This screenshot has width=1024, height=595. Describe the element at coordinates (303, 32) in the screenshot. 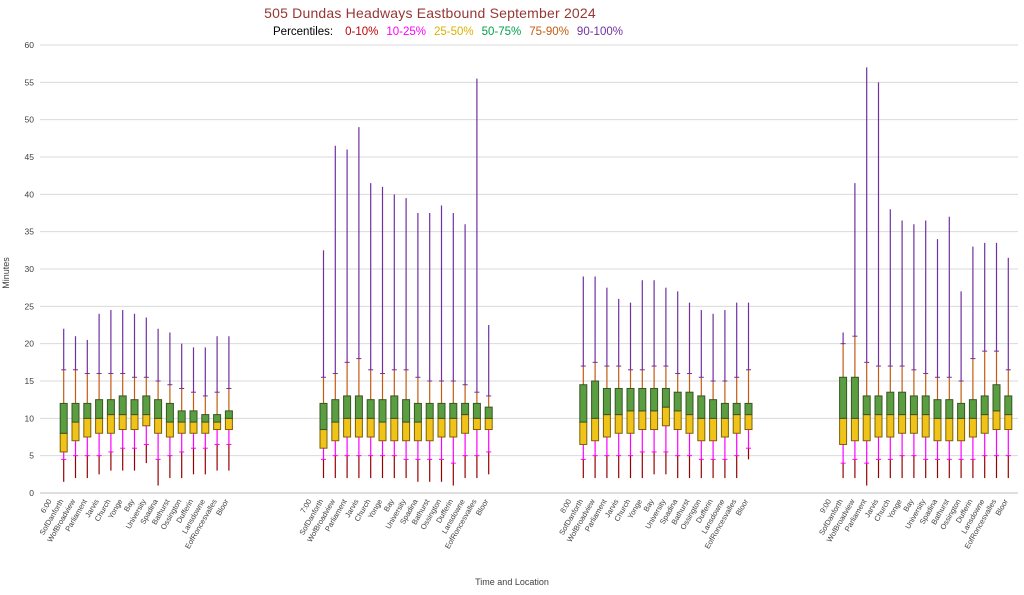

I see `legend-prefix: Percentiles:` at that location.